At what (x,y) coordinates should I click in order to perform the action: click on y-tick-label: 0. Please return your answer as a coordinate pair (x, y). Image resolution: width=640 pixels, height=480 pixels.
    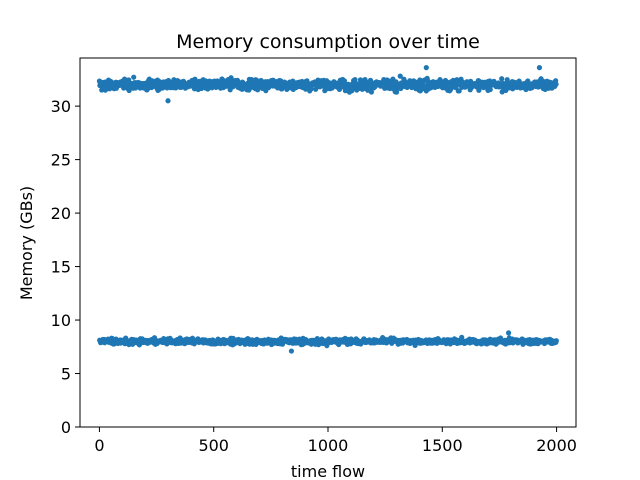
    Looking at the image, I should click on (66, 427).